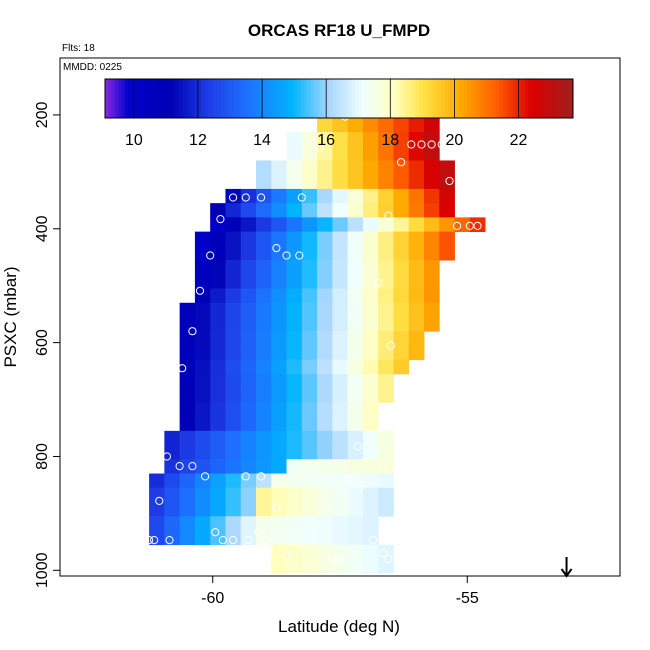  Describe the element at coordinates (390, 140) in the screenshot. I see `colorbar-tick-label: 18` at that location.